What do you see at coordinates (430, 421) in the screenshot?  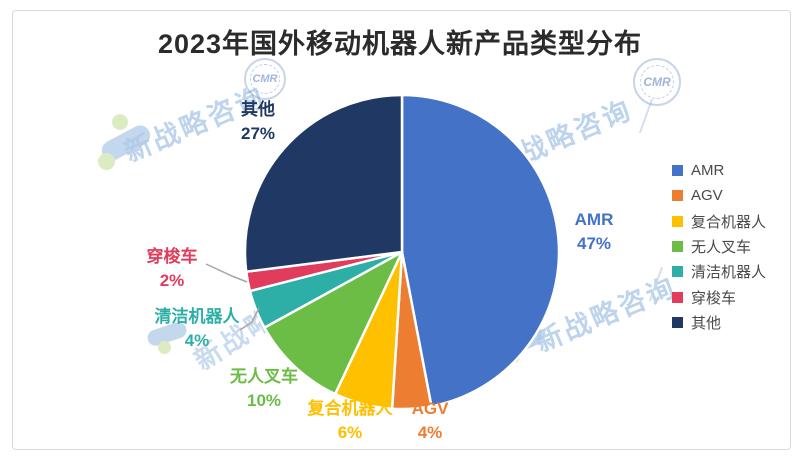 I see `slice-label-agv: AGV 4%` at bounding box center [430, 421].